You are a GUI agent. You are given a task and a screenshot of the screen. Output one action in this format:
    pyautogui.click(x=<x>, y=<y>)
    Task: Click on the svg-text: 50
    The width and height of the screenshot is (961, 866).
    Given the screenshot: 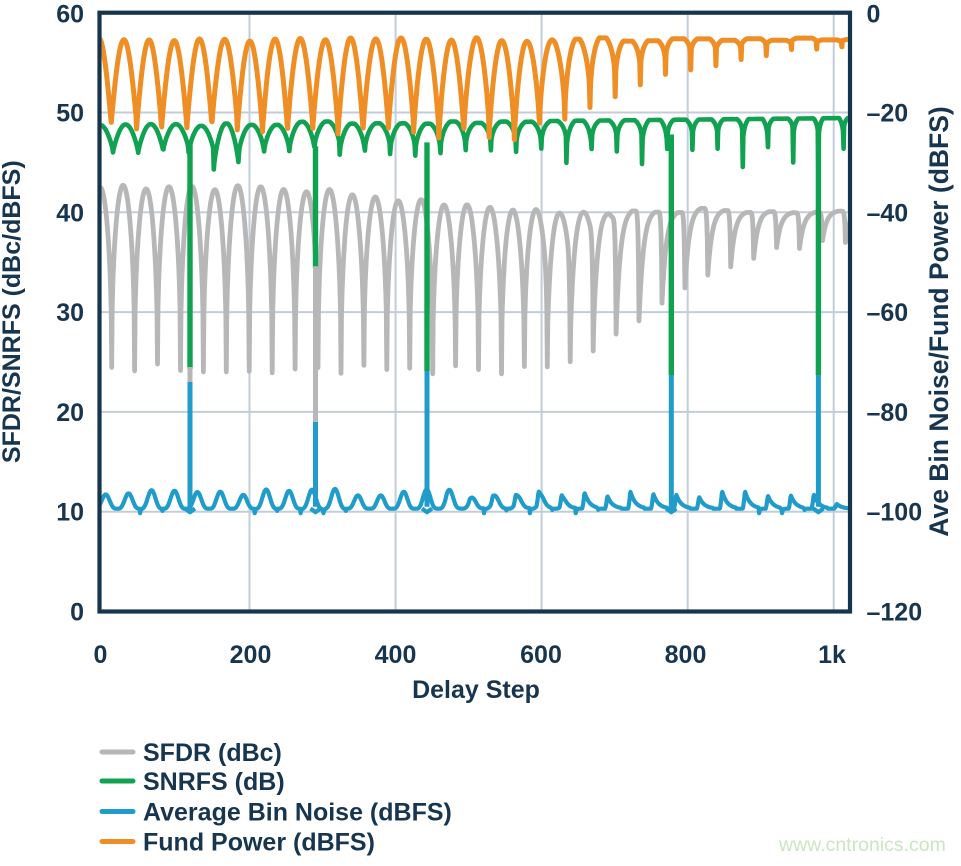 What is the action you would take?
    pyautogui.click(x=70, y=114)
    